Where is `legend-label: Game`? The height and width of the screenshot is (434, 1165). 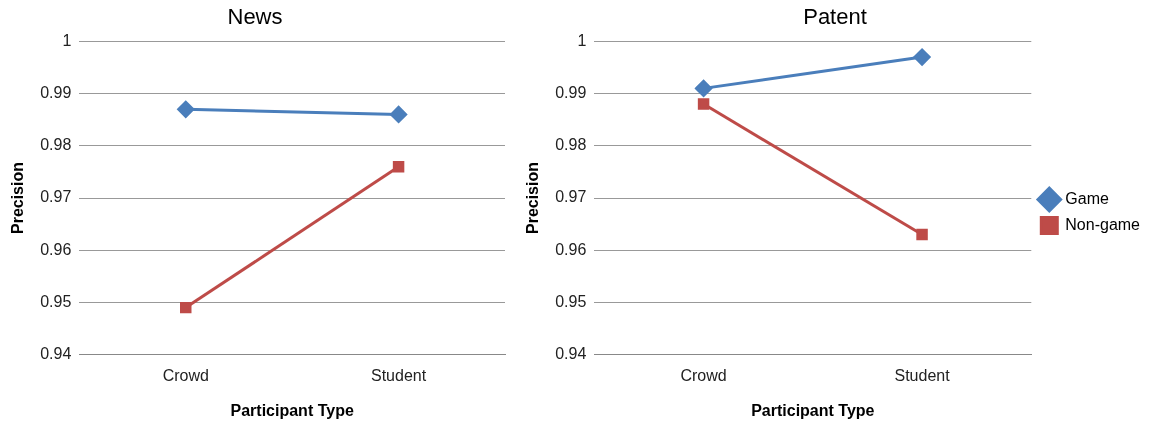
legend-label: Game is located at coordinates (1087, 198).